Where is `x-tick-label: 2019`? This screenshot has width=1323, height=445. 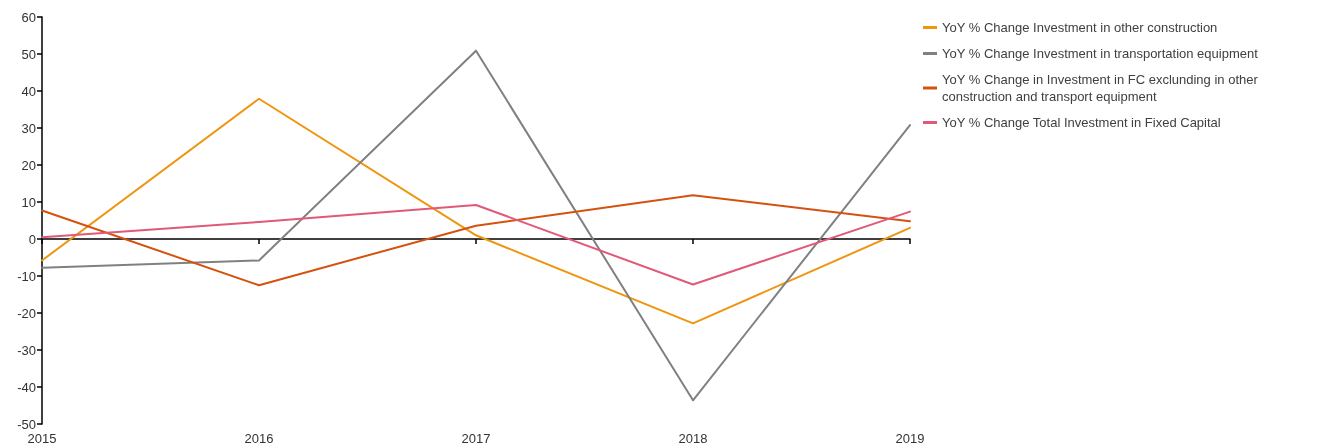
x-tick-label: 2019 is located at coordinates (910, 438).